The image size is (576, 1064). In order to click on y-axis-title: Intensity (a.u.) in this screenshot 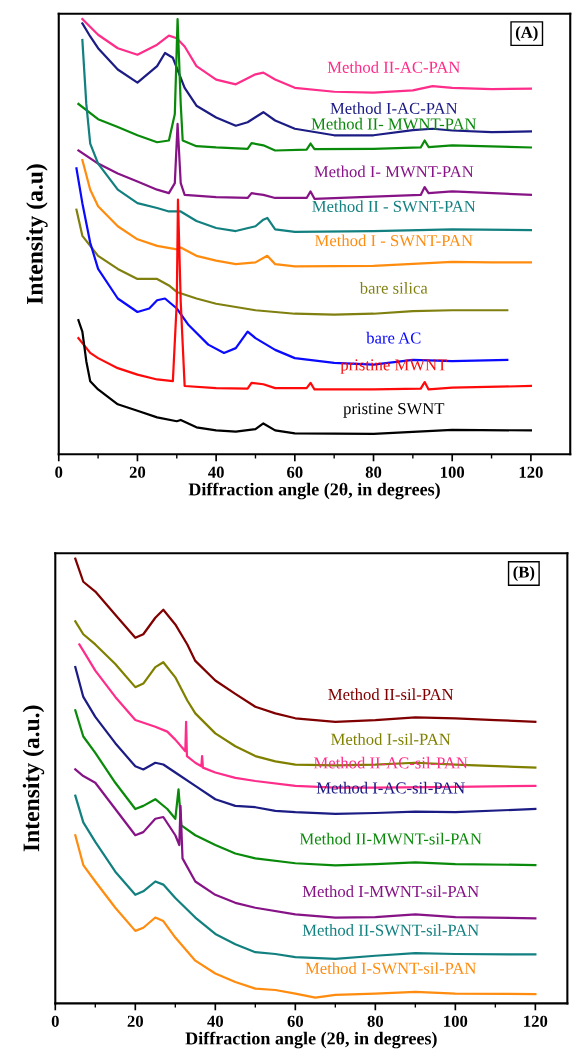, I will do `click(33, 778)`.